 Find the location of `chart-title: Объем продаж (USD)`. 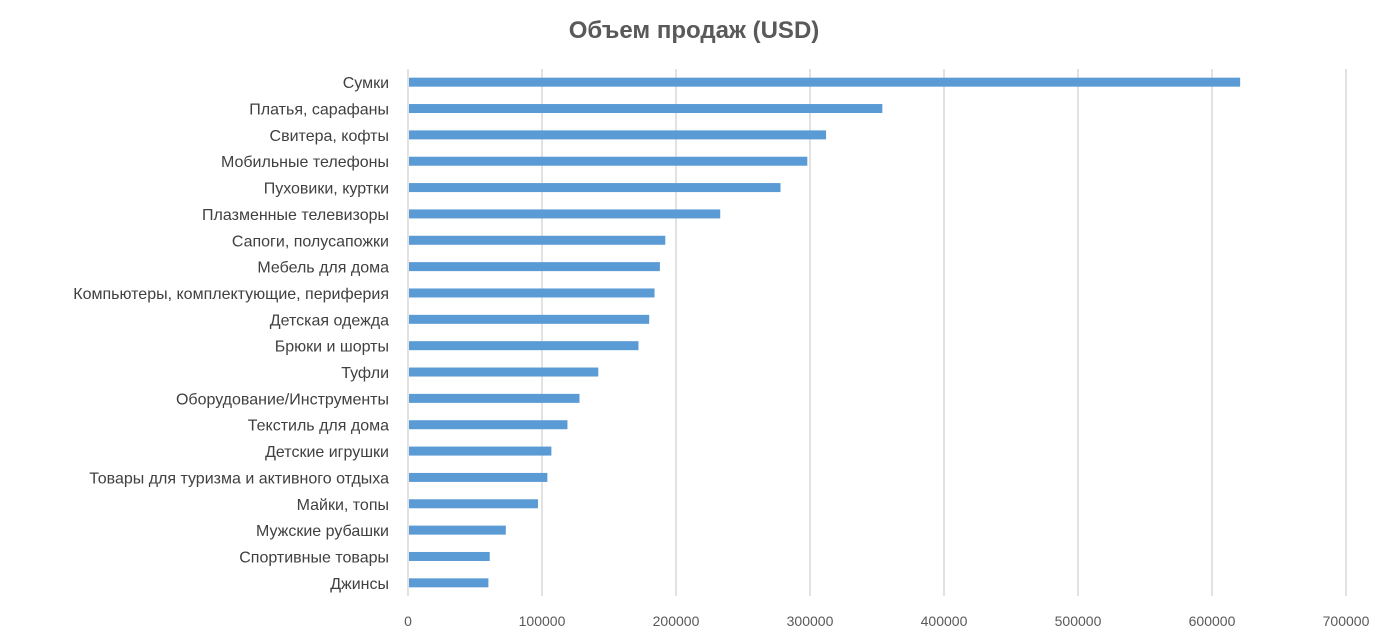

chart-title: Объем продаж (USD) is located at coordinates (694, 30).